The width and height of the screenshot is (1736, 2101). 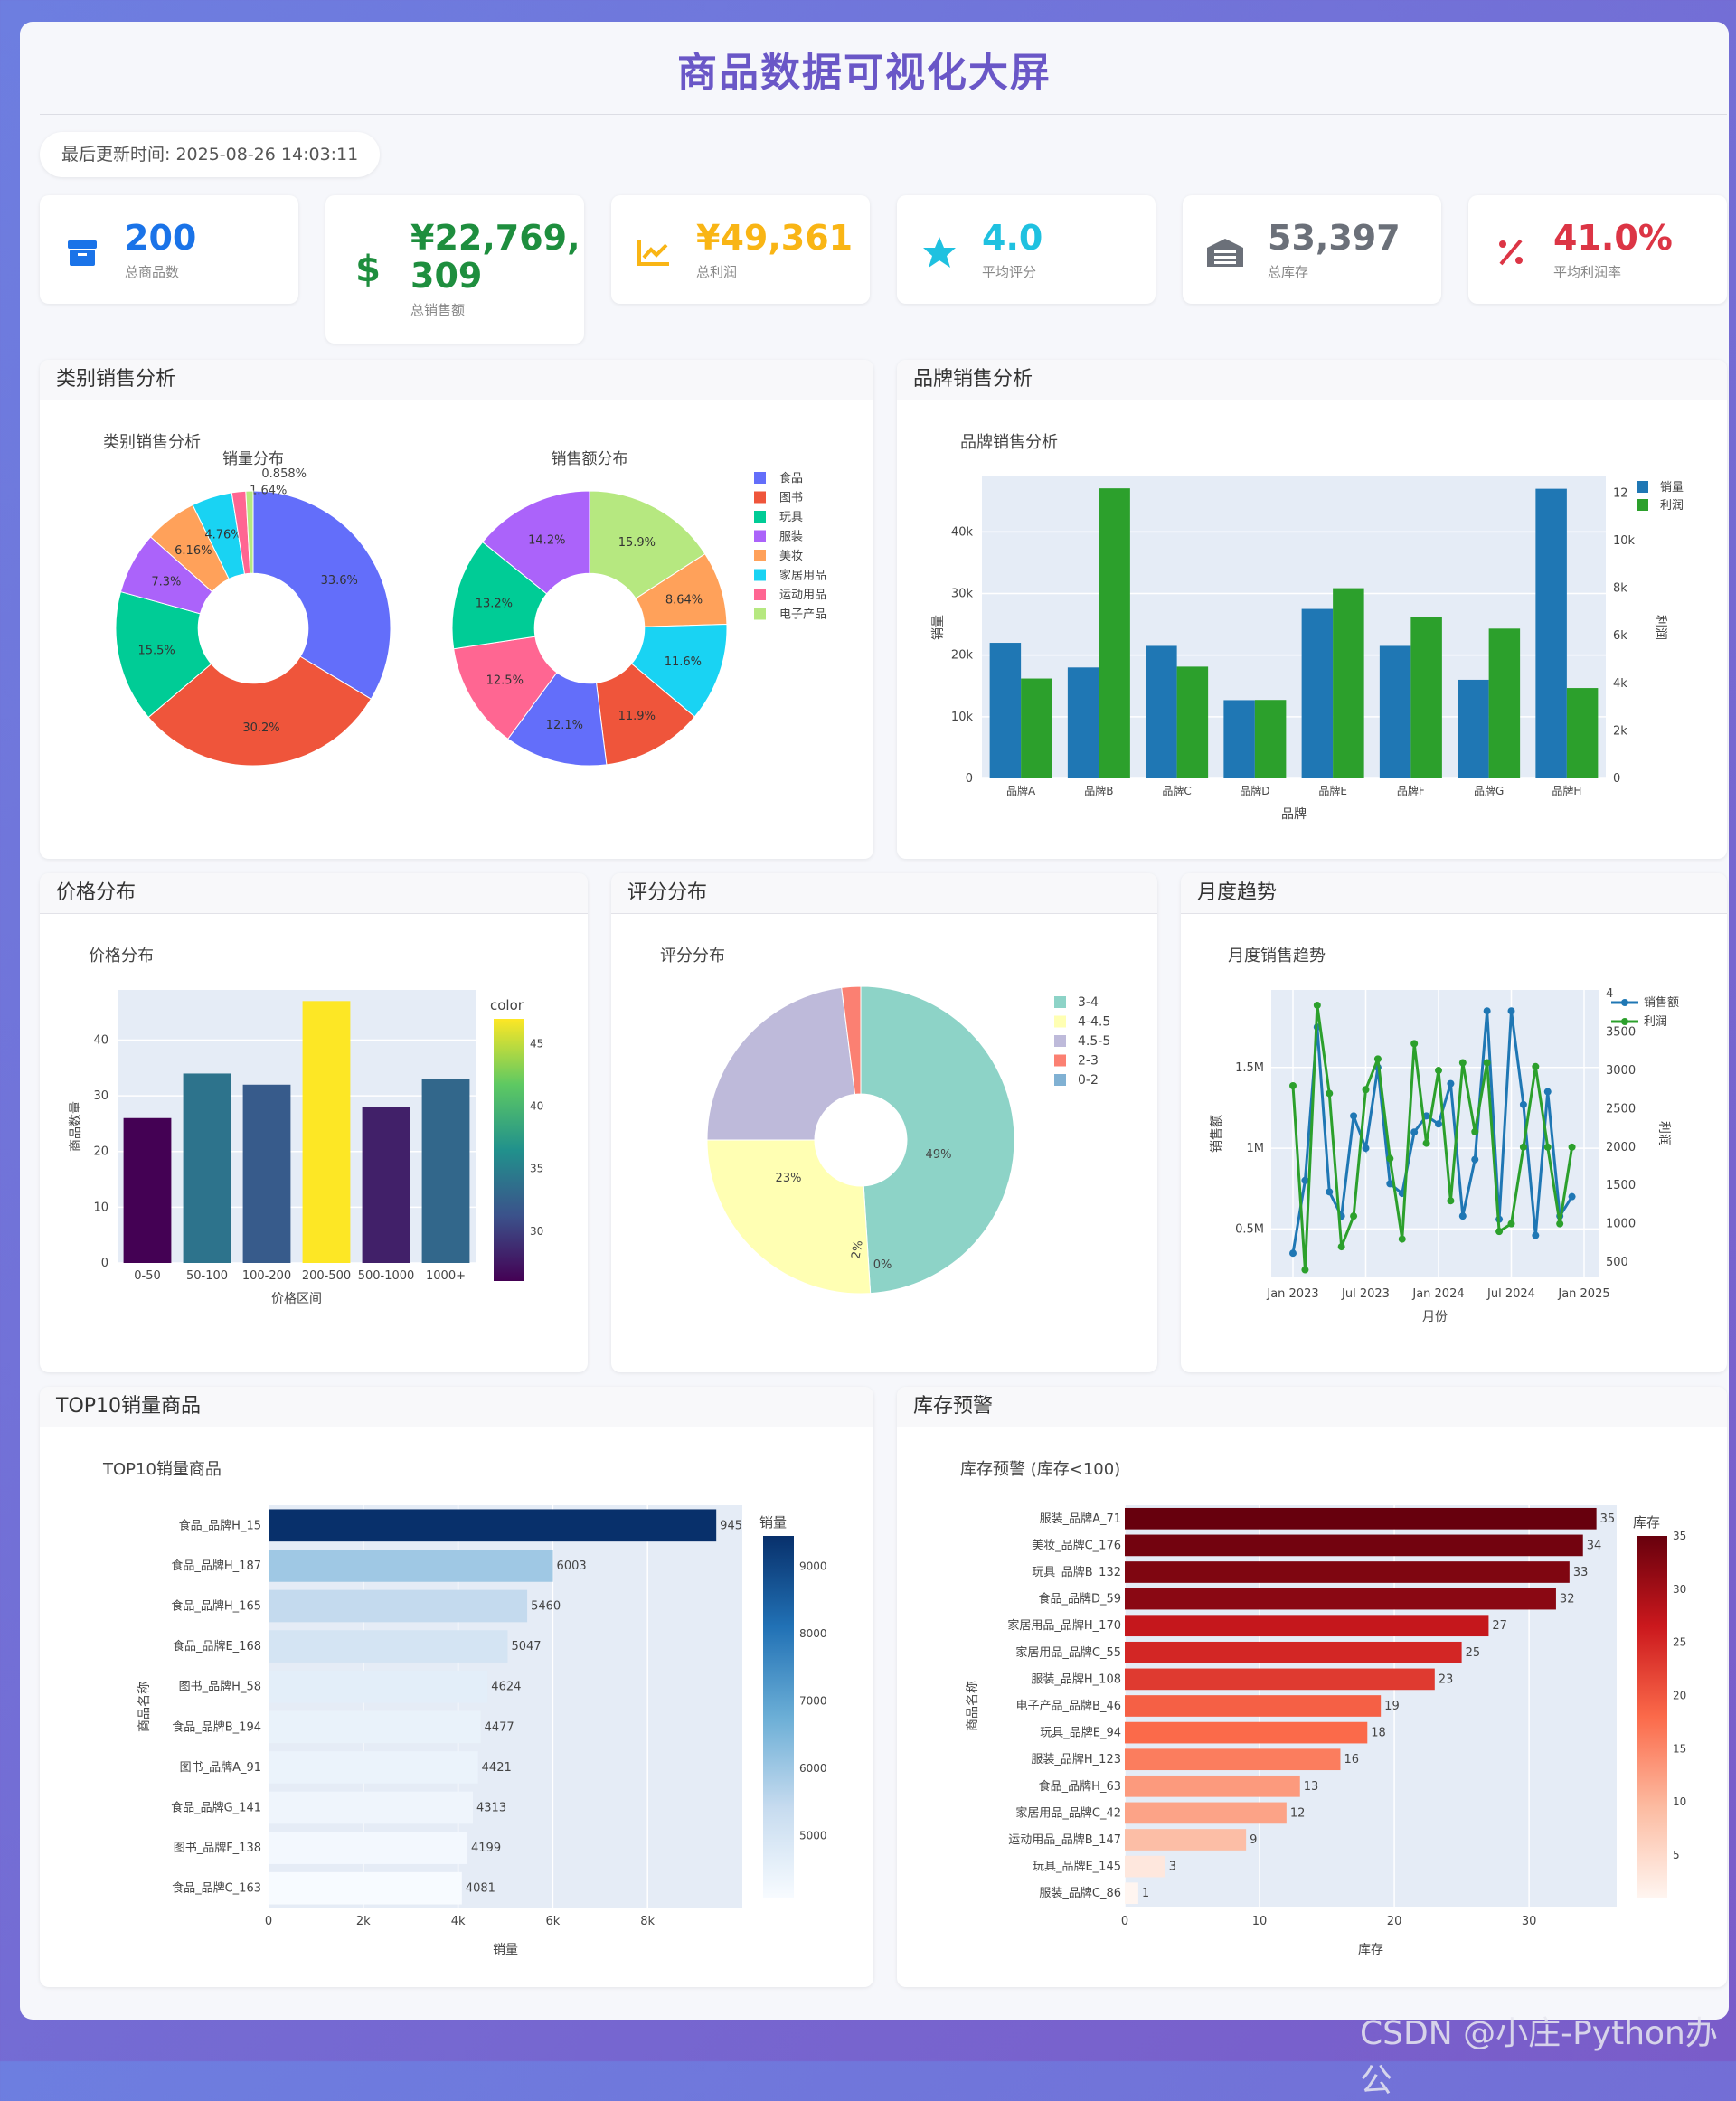 I want to click on data-label: 11.9%, so click(x=637, y=717).